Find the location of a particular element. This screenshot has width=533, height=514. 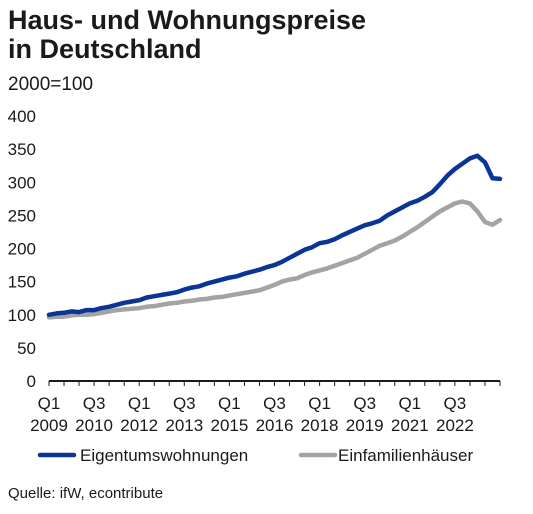

x-tick-year-4: 2015 is located at coordinates (229, 425).